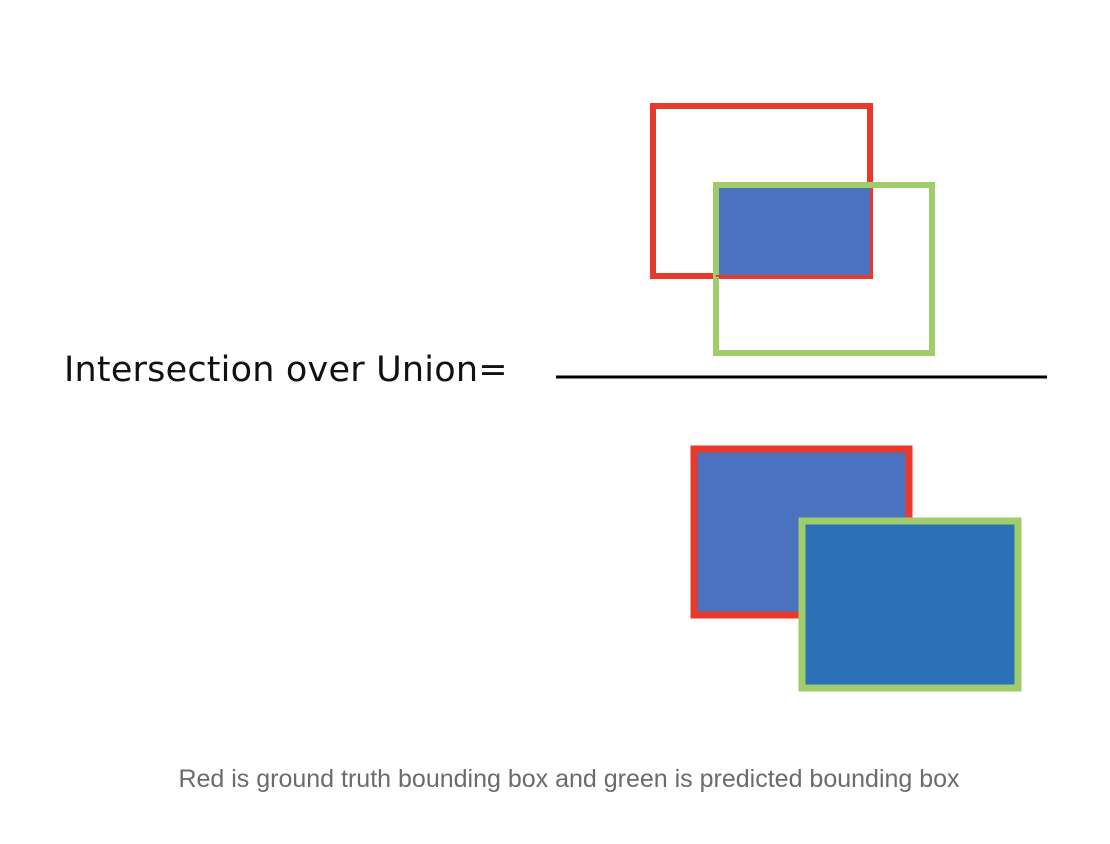 Image resolution: width=1110 pixels, height=844 pixels. I want to click on intersection-area, so click(793, 230).